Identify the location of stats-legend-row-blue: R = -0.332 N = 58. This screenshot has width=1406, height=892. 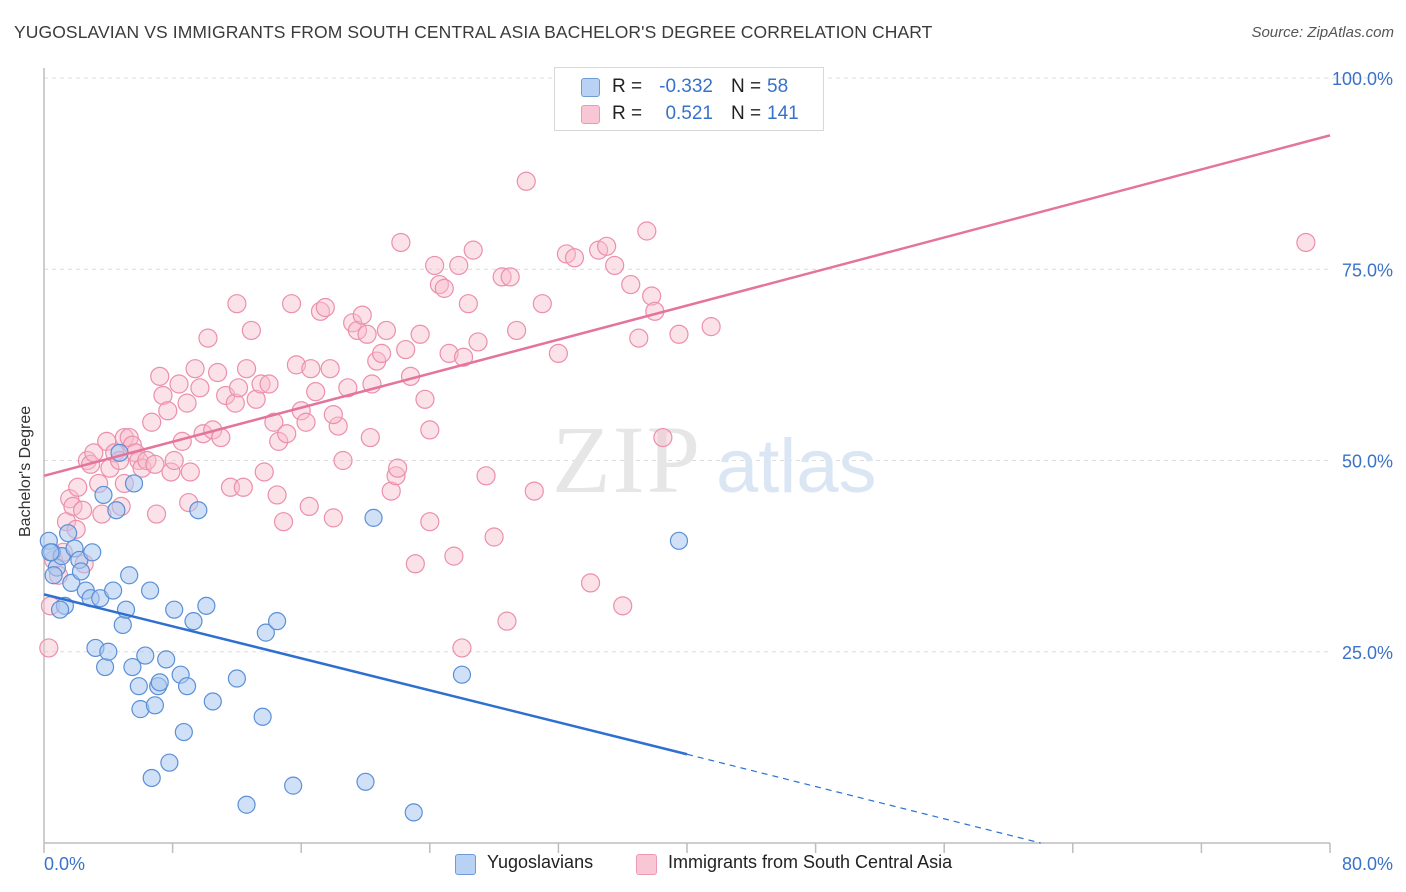
(689, 87).